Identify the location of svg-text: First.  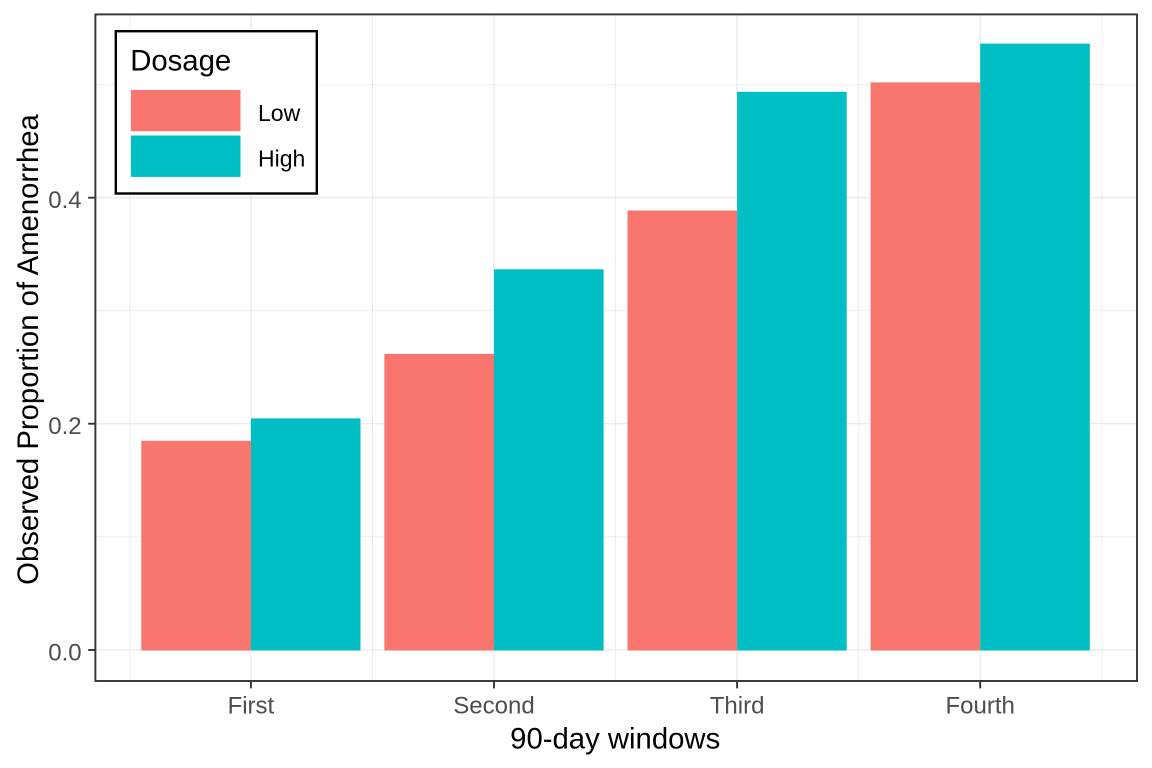
(251, 705).